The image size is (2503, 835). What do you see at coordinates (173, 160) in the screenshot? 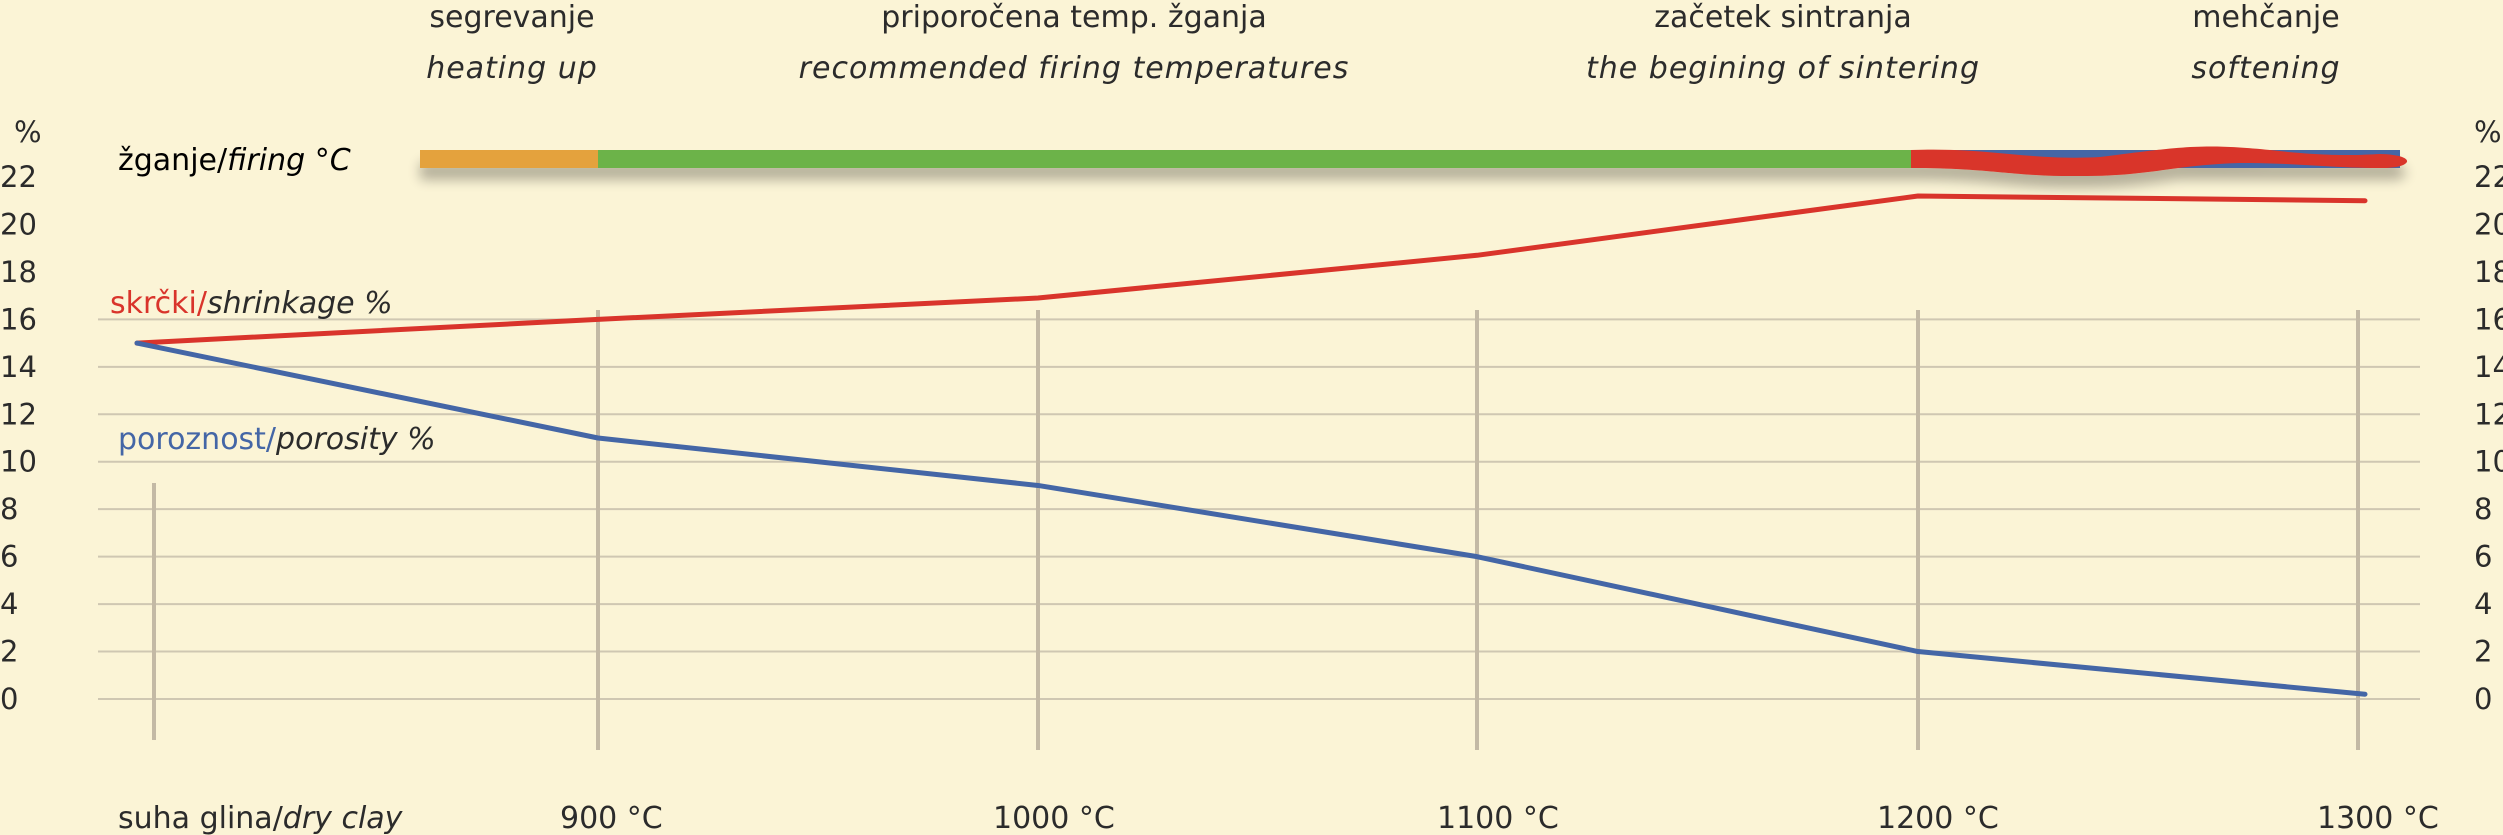
I see `firing-bar-label-main: žganje/` at bounding box center [173, 160].